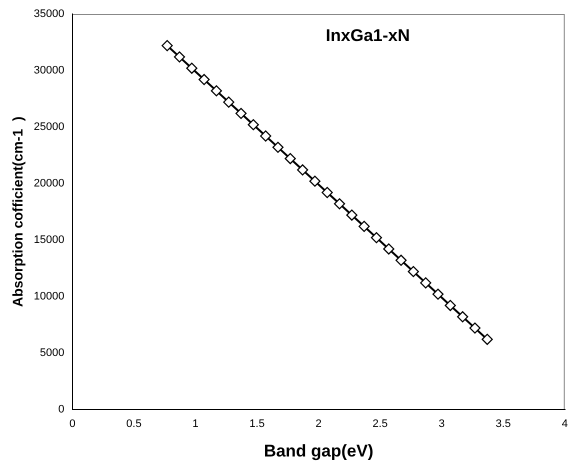 This screenshot has width=571, height=470. I want to click on text: InxGa1-xN, so click(368, 36).